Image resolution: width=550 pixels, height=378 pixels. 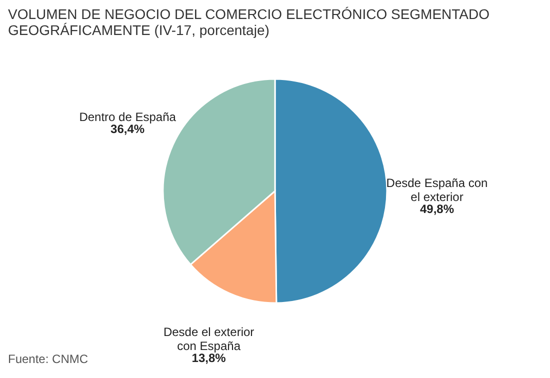 I want to click on slice-label: Desde España con el exterior, so click(x=437, y=190).